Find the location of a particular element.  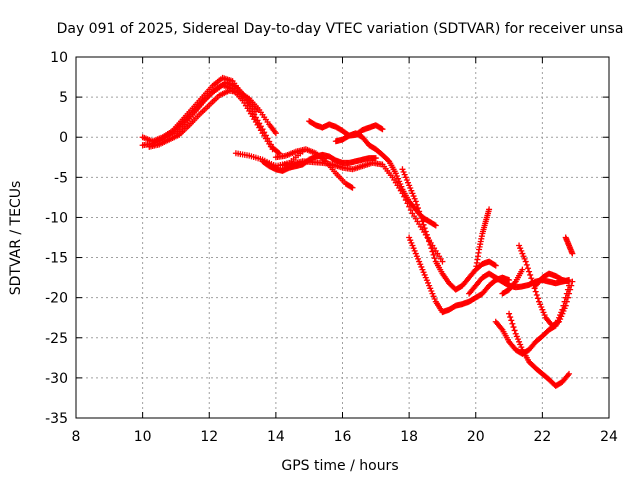

x-tick-label: 12 is located at coordinates (209, 437).